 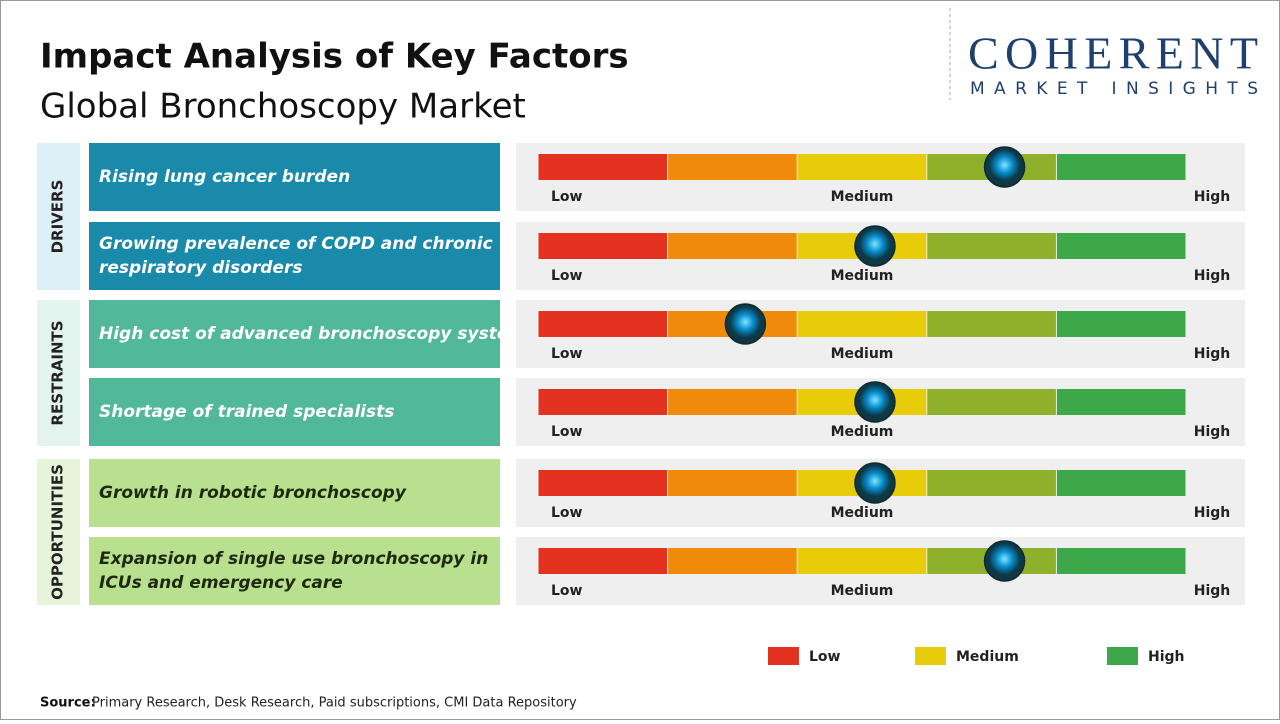 I want to click on legend-label: High, so click(x=1166, y=657).